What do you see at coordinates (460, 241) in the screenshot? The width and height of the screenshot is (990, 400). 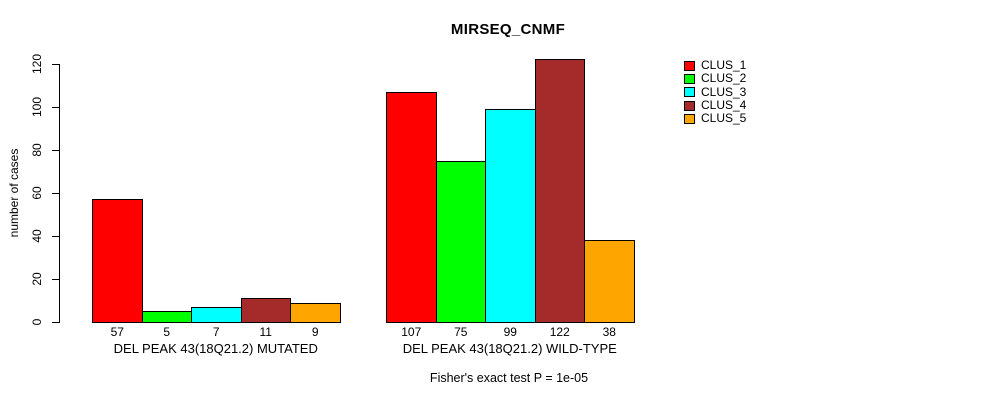 I see `bar-clus_2-group2` at bounding box center [460, 241].